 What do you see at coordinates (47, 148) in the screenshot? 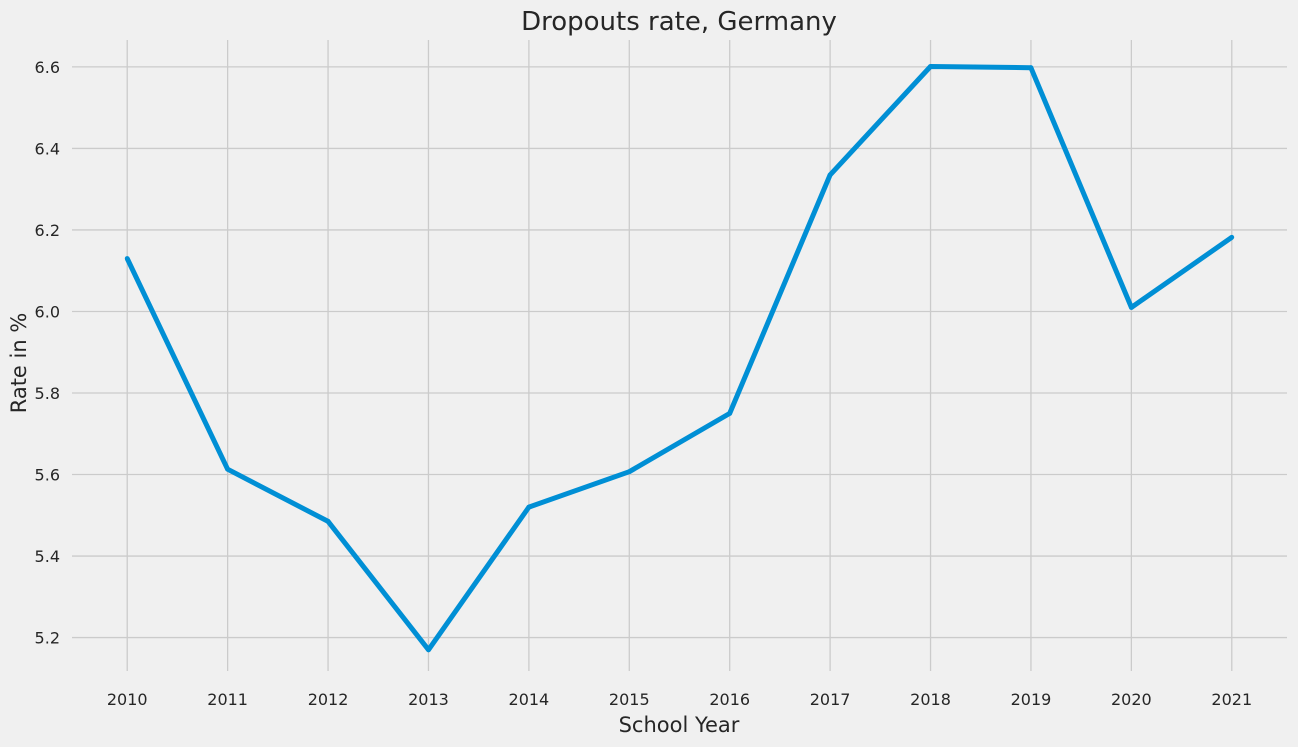
I see `y-tick-label: 6.4` at bounding box center [47, 148].